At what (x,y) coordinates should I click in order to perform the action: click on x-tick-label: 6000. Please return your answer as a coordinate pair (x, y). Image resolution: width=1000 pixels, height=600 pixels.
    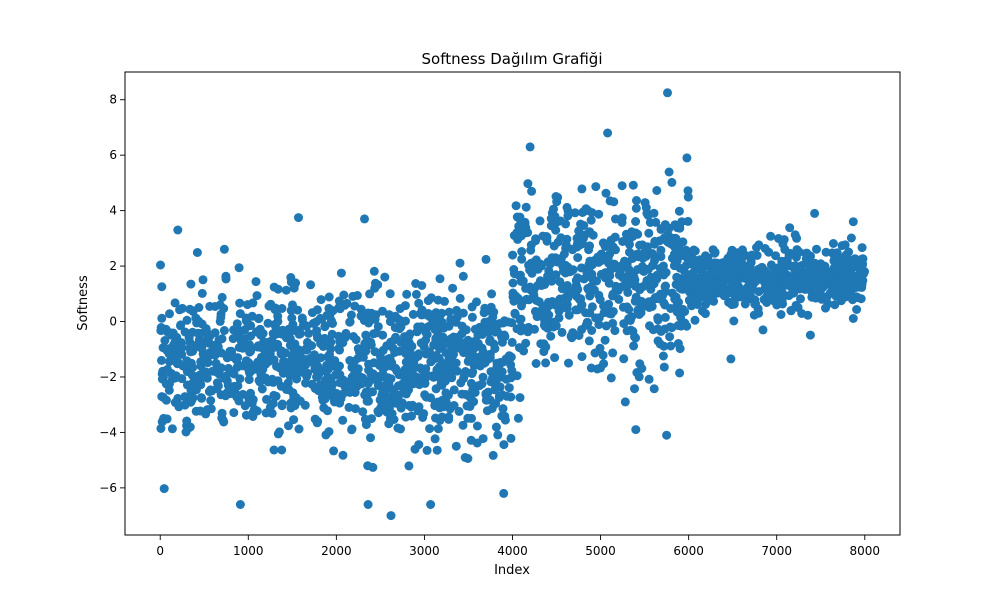
    Looking at the image, I should click on (688, 551).